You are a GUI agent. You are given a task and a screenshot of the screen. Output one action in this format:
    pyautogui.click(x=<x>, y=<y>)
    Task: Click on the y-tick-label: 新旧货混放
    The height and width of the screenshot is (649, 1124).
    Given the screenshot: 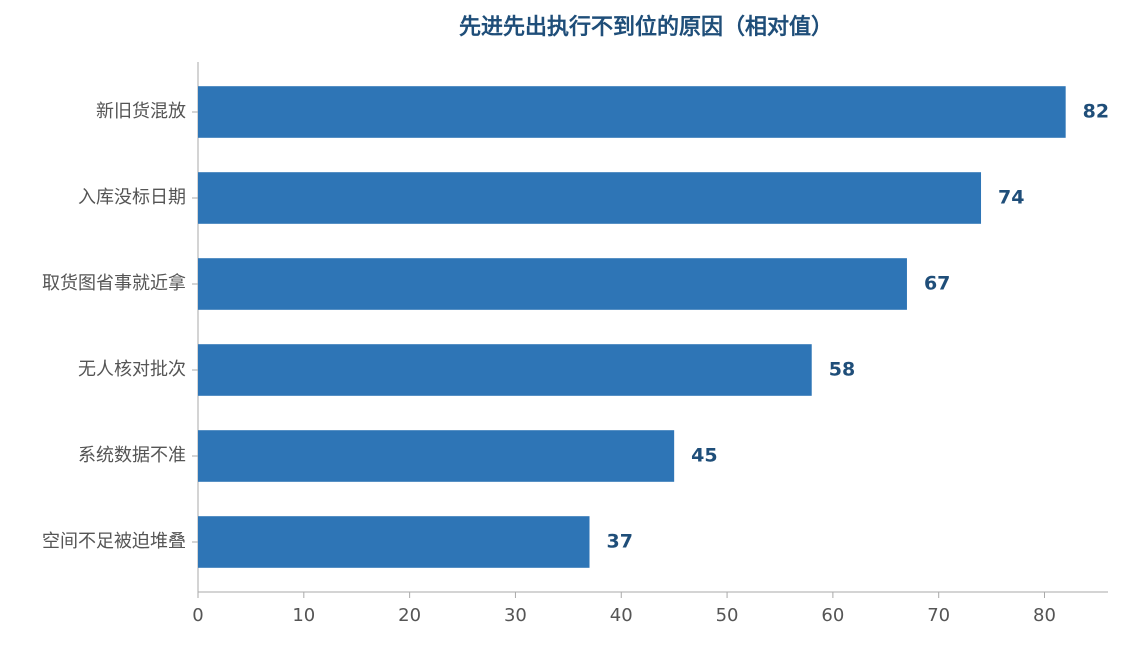 What is the action you would take?
    pyautogui.click(x=141, y=111)
    